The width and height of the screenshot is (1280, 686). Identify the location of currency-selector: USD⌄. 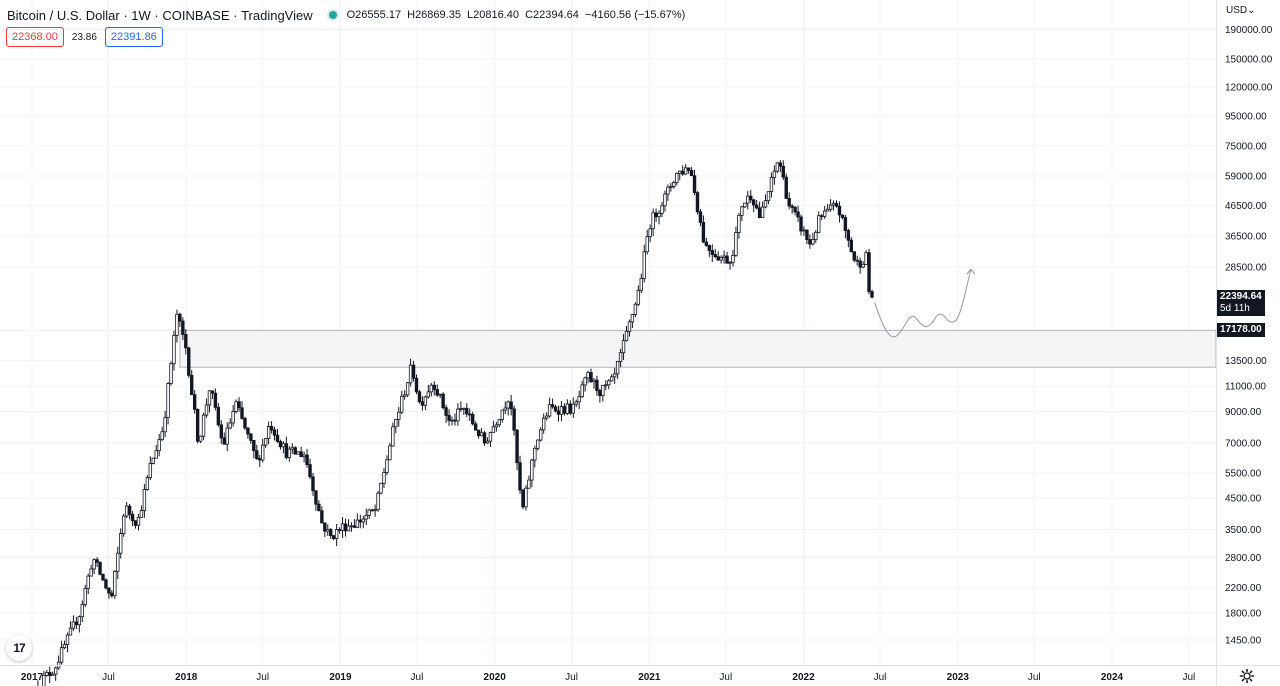
(1241, 10).